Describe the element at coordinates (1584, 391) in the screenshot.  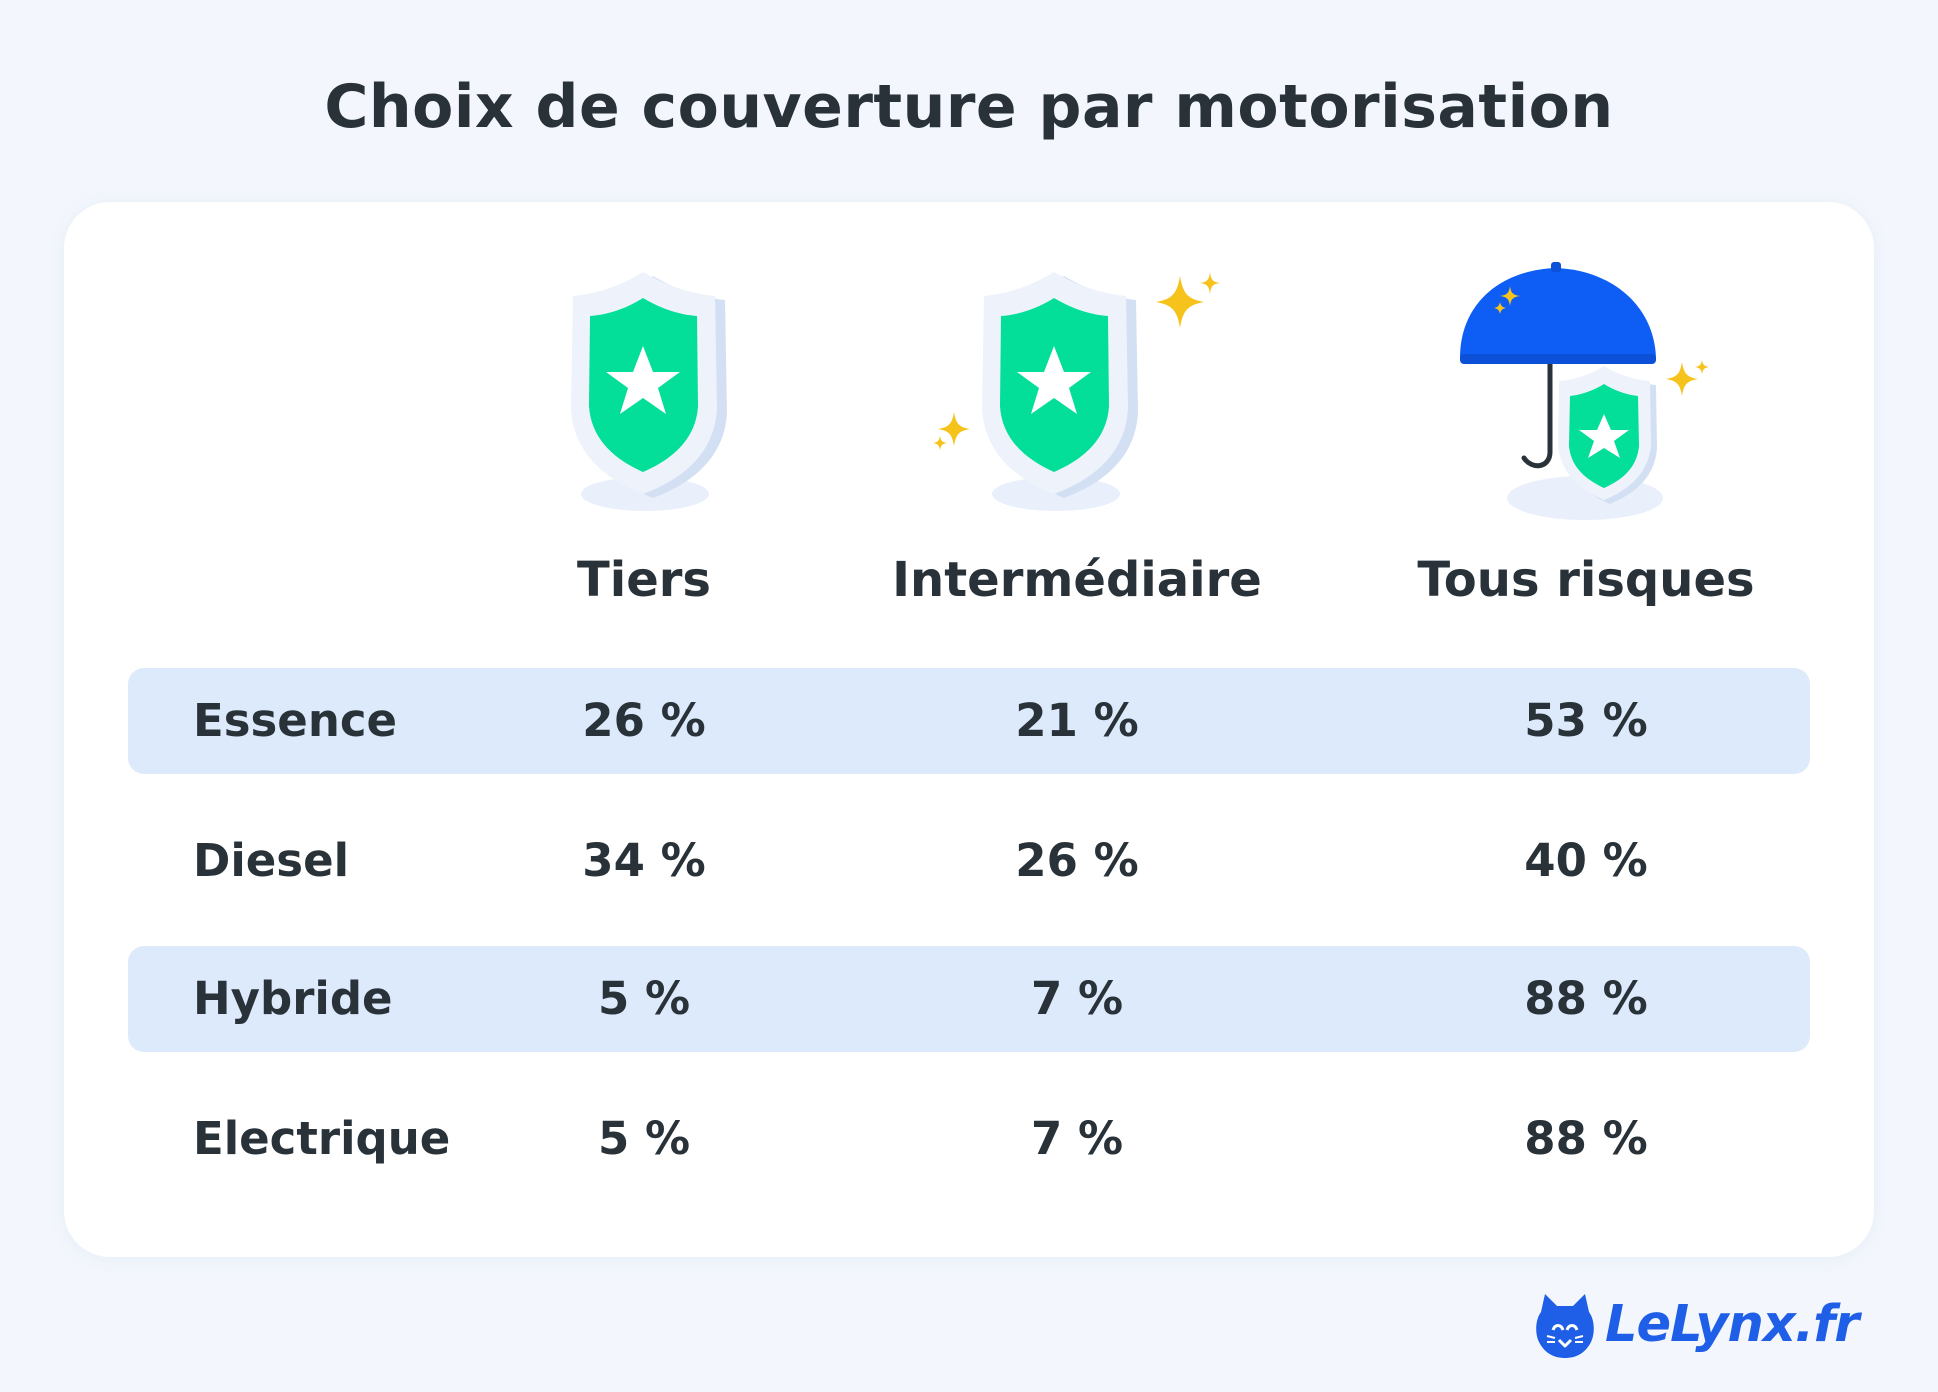
I see `umbrella-shield-icon` at that location.